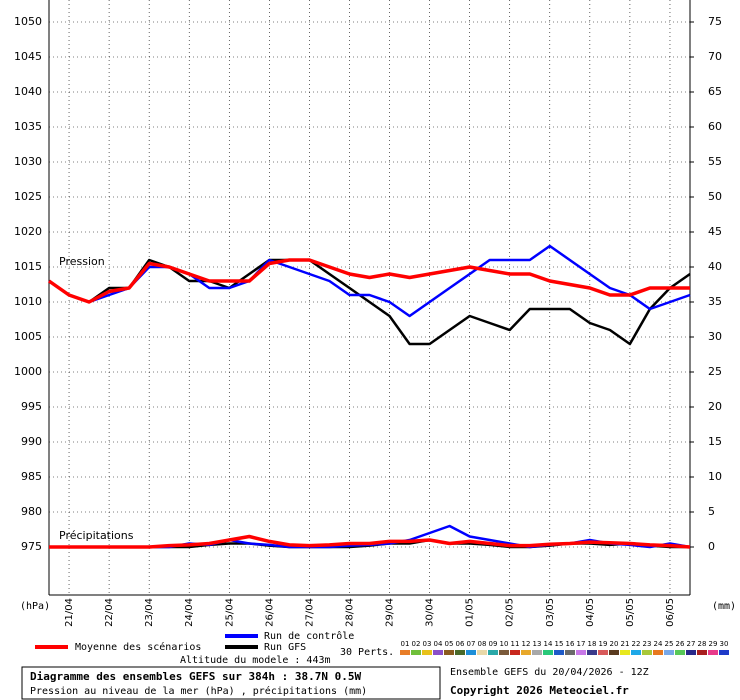  What do you see at coordinates (28, 231) in the screenshot?
I see `y-tick-label: 1020` at bounding box center [28, 231].